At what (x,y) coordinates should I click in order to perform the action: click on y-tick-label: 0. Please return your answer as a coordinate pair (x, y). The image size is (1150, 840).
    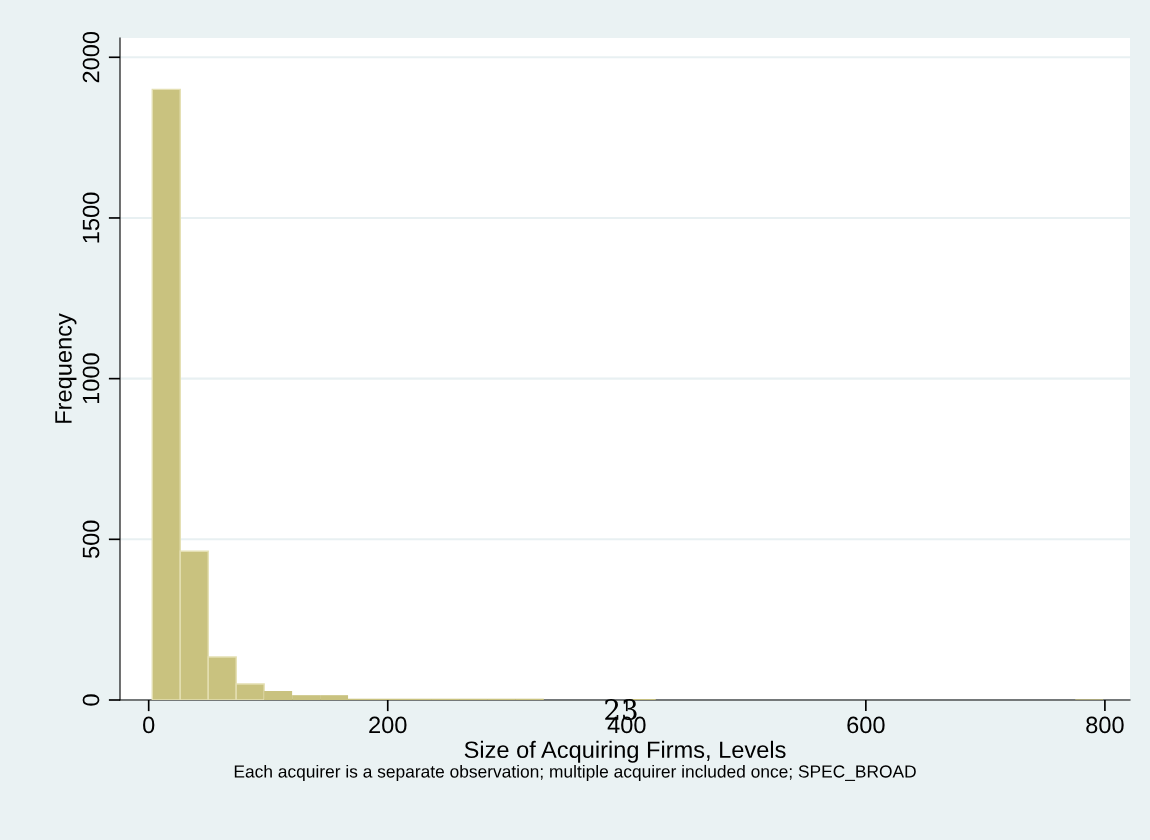
    Looking at the image, I should click on (91, 700).